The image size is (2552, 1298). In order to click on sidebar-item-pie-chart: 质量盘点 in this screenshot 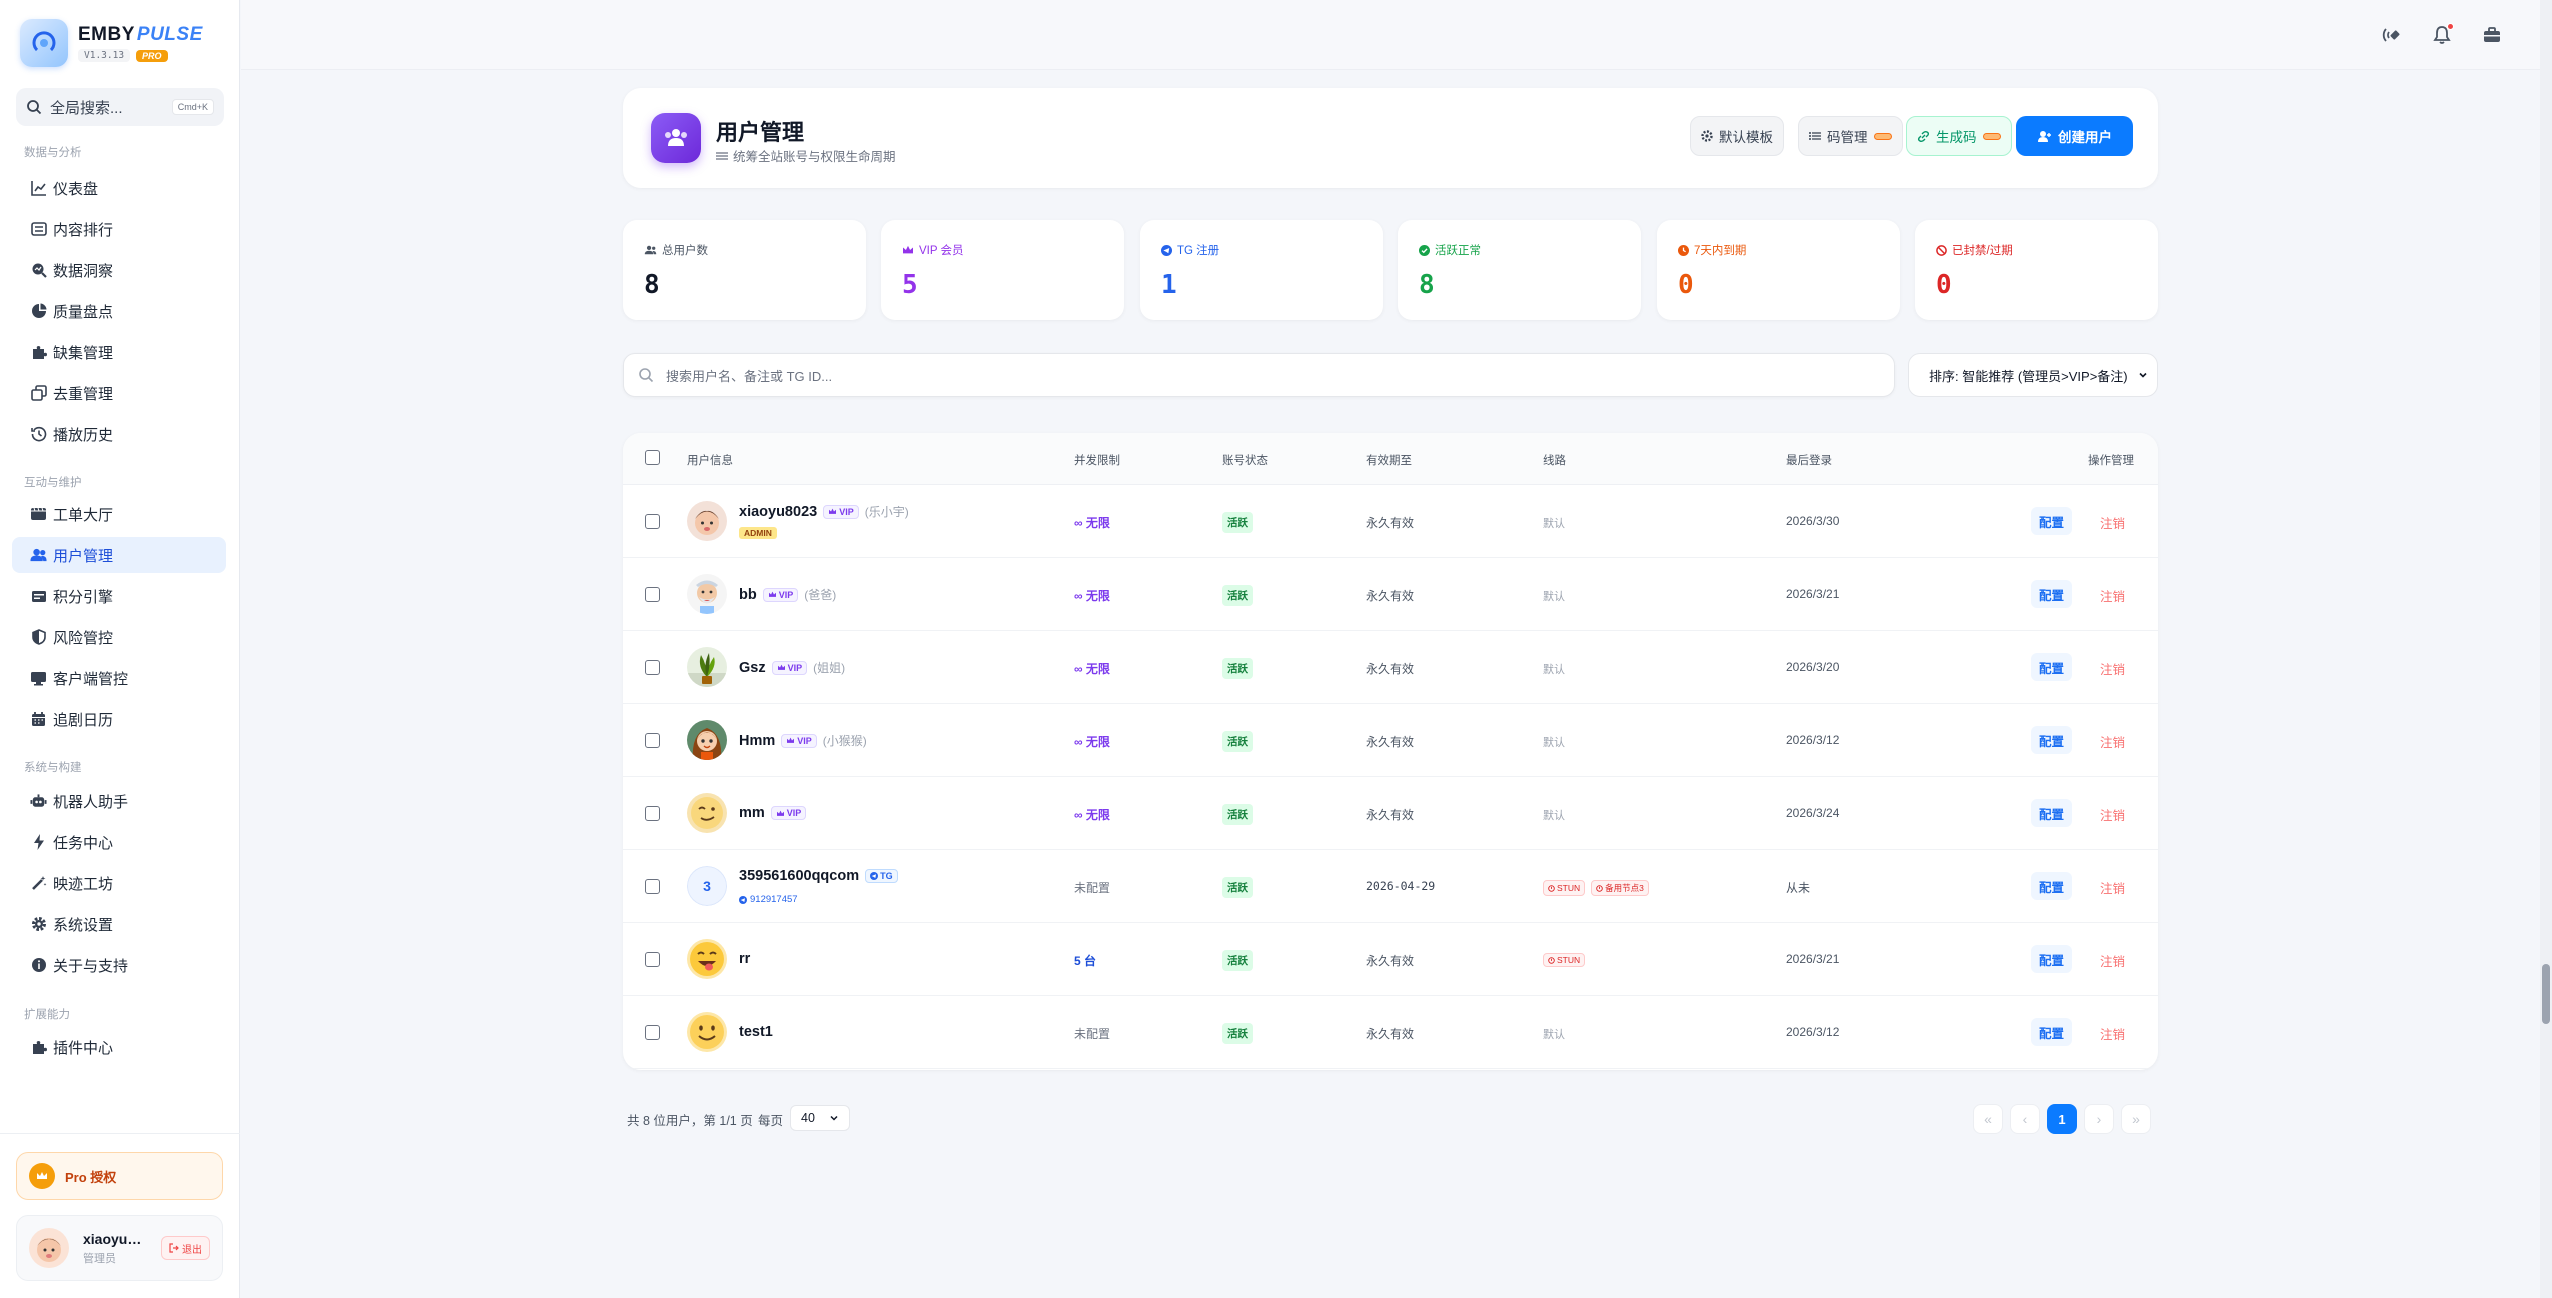, I will do `click(119, 311)`.